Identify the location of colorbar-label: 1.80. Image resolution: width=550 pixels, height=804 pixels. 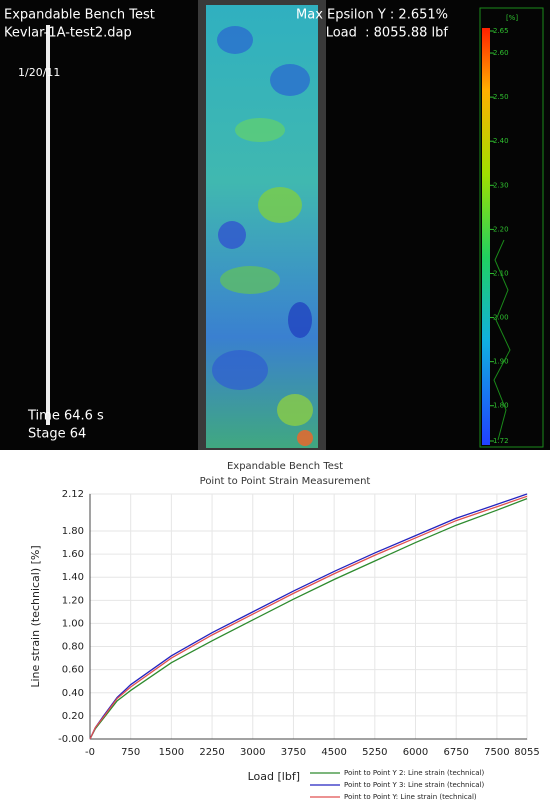
(501, 406).